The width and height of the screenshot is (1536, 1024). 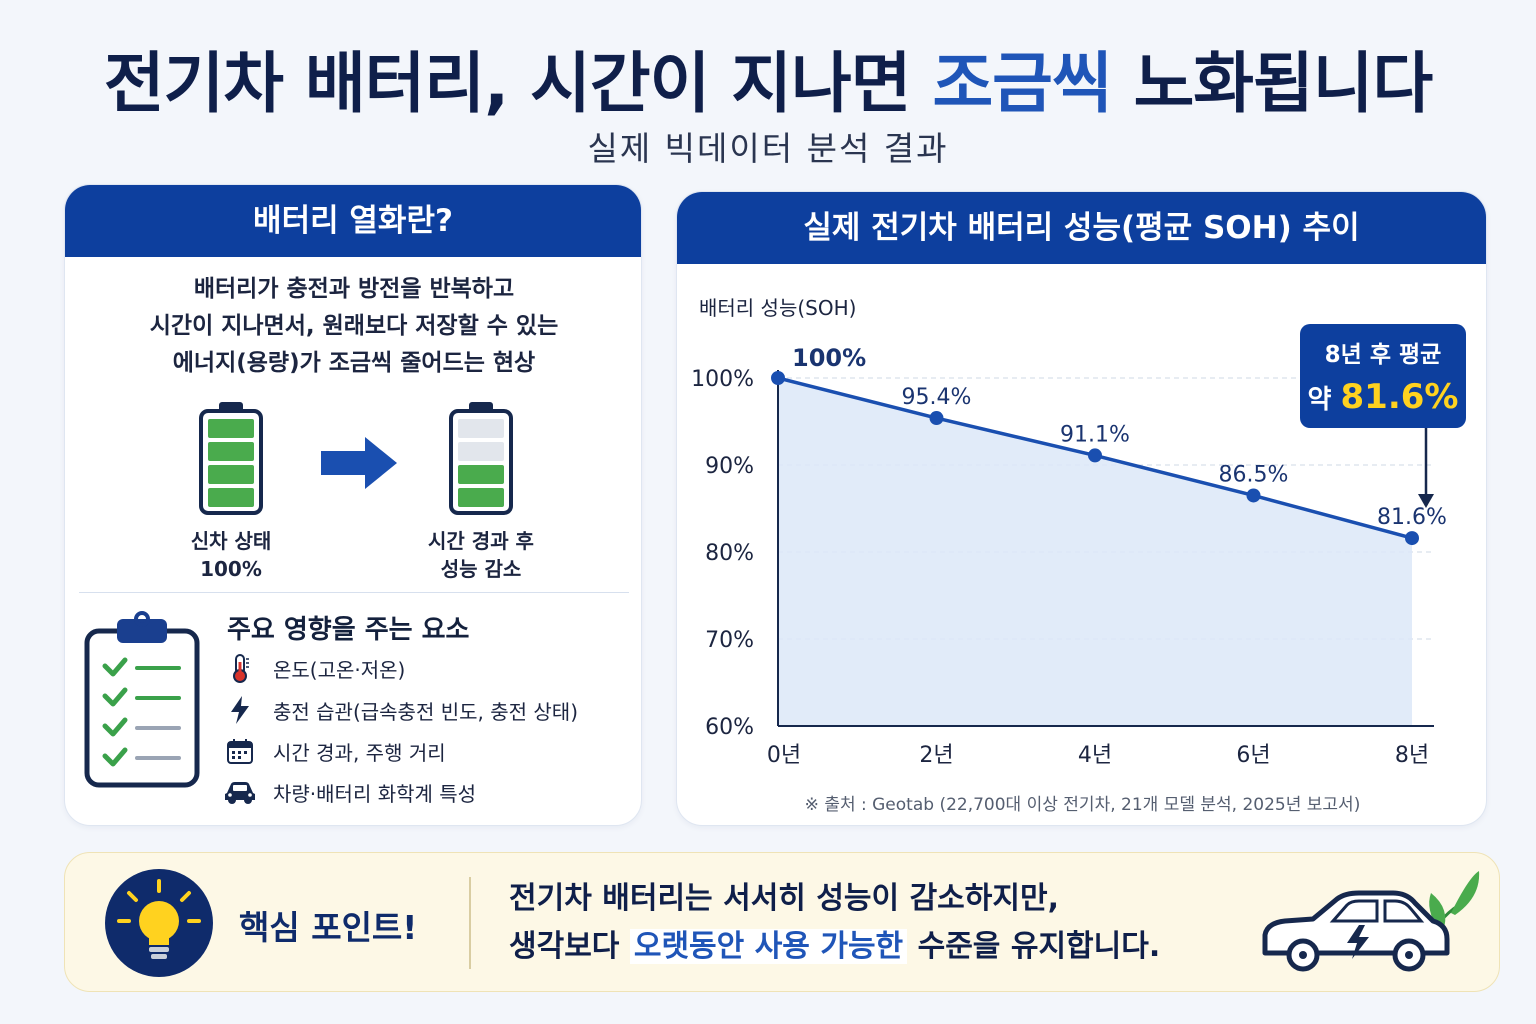 What do you see at coordinates (231, 569) in the screenshot?
I see `new-battery-percent: 100%` at bounding box center [231, 569].